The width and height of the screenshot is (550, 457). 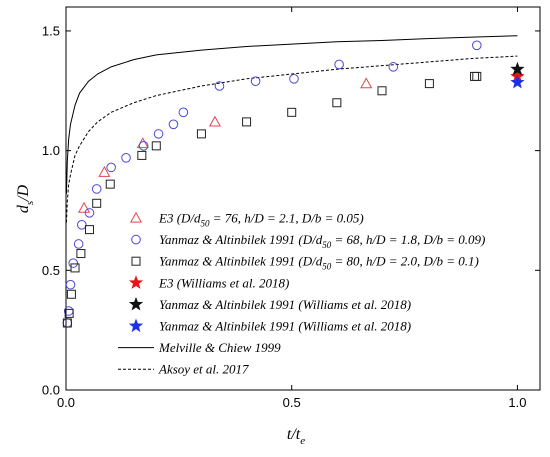 What do you see at coordinates (66, 402) in the screenshot?
I see `x-tick-label: 0.0` at bounding box center [66, 402].